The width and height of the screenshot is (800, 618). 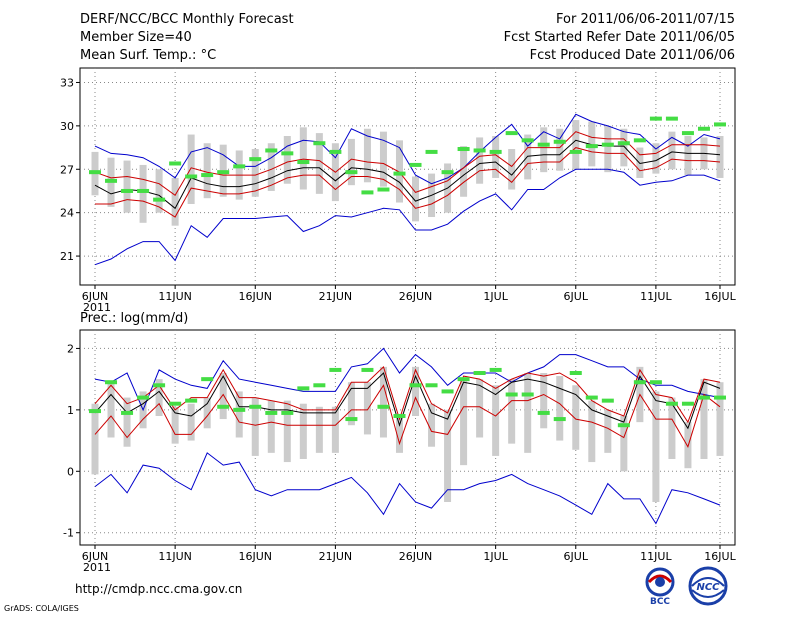 I want to click on y-tick-label: 30, so click(x=67, y=126).